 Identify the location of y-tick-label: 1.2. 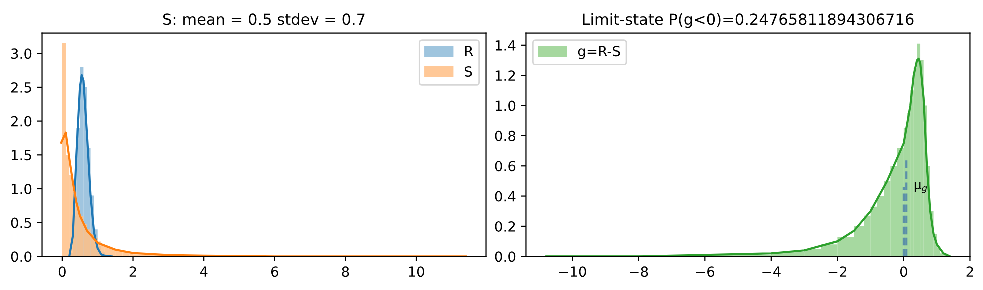
(506, 75).